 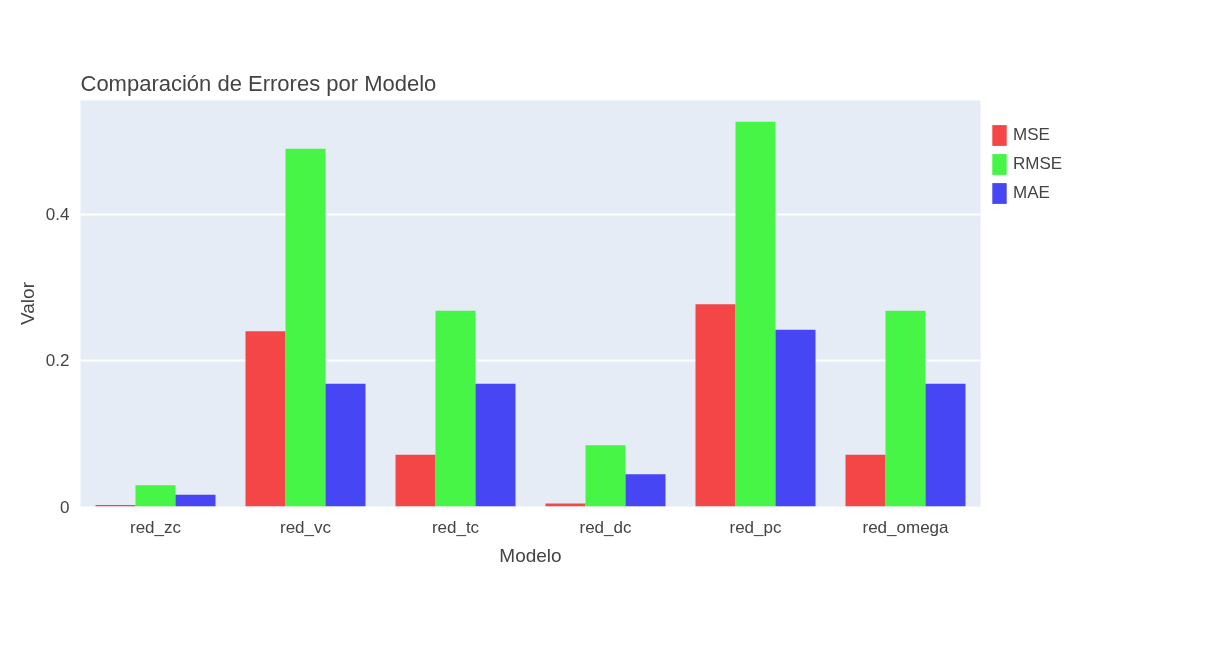 I want to click on x-tick-label: red_pc, so click(x=755, y=527).